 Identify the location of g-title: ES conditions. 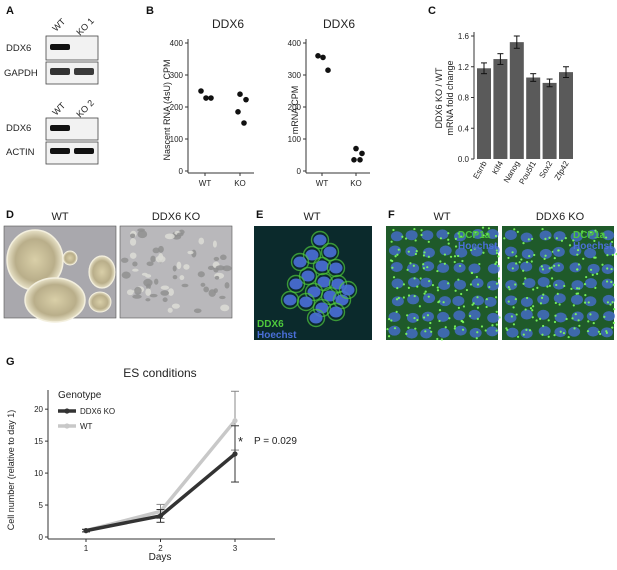
(159, 373).